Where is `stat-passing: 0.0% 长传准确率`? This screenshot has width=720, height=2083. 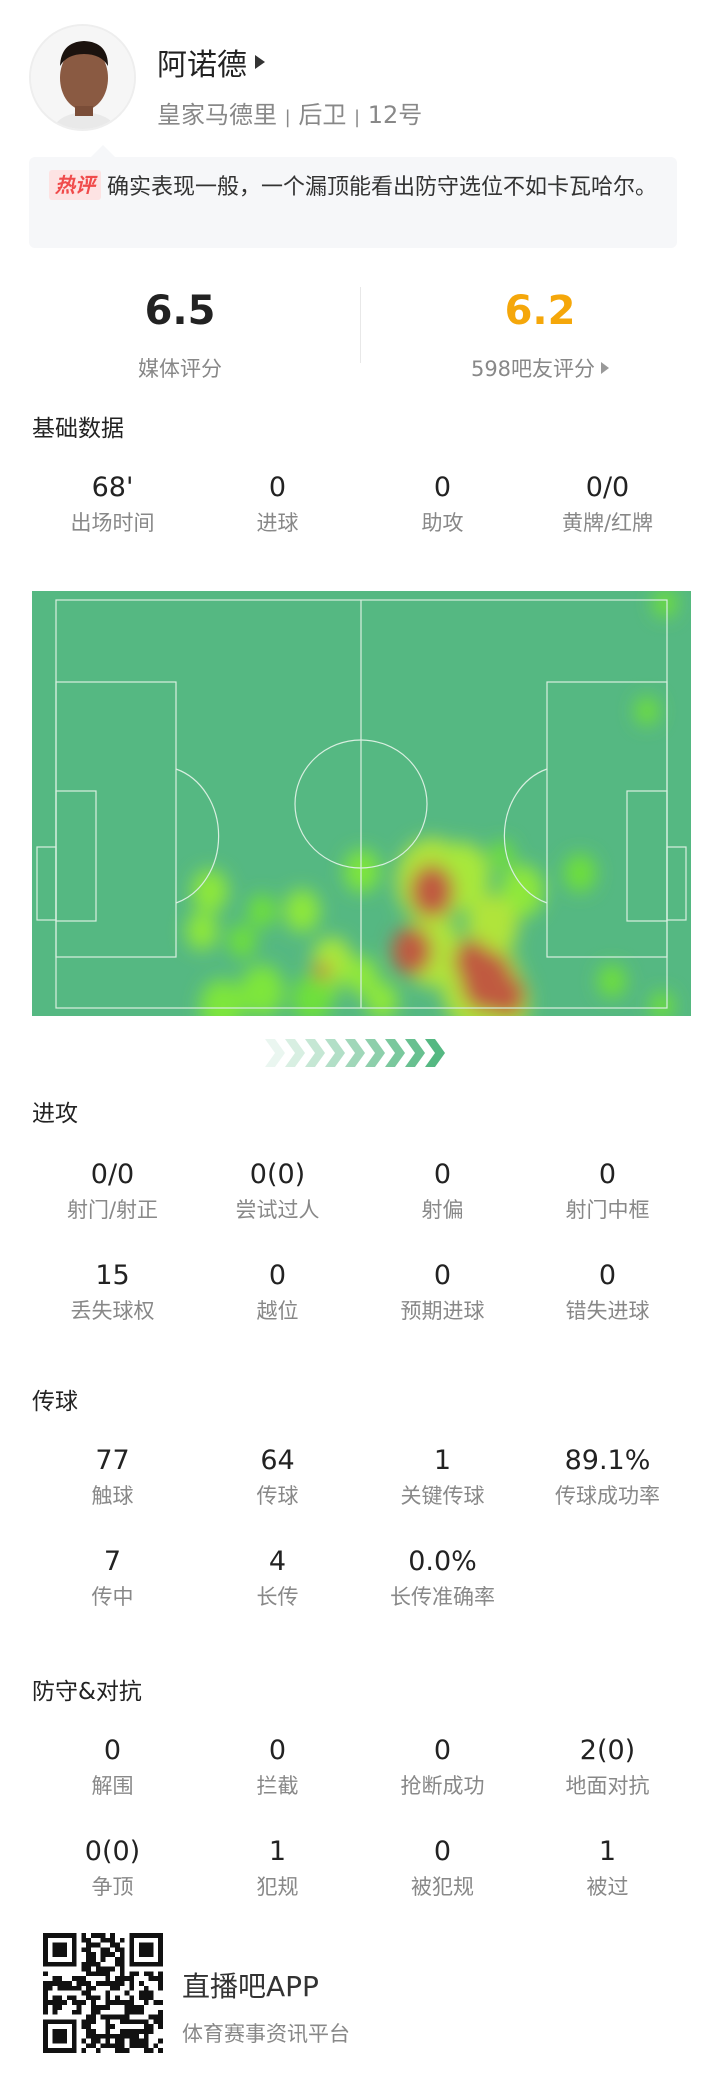
stat-passing: 0.0% 长传准确率 is located at coordinates (442, 1578).